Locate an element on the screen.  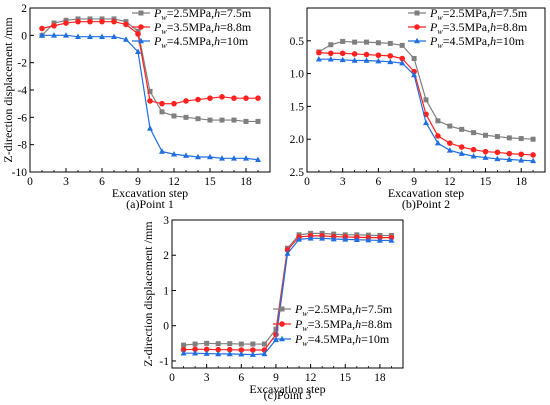
x-tick-label: 3 is located at coordinates (207, 378).